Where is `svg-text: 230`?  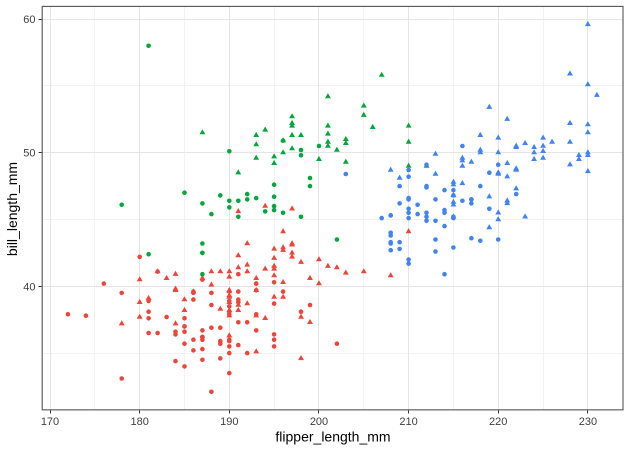
svg-text: 230 is located at coordinates (588, 422).